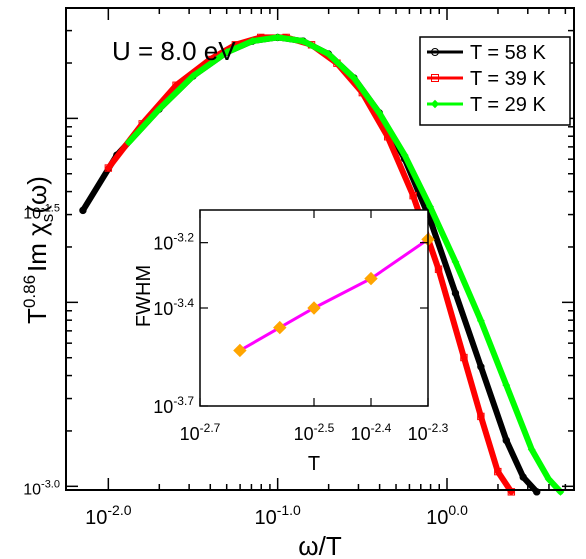 This screenshot has width=586, height=559. I want to click on main-y-axis-label: T0.86Im χs(ω), so click(38, 250).